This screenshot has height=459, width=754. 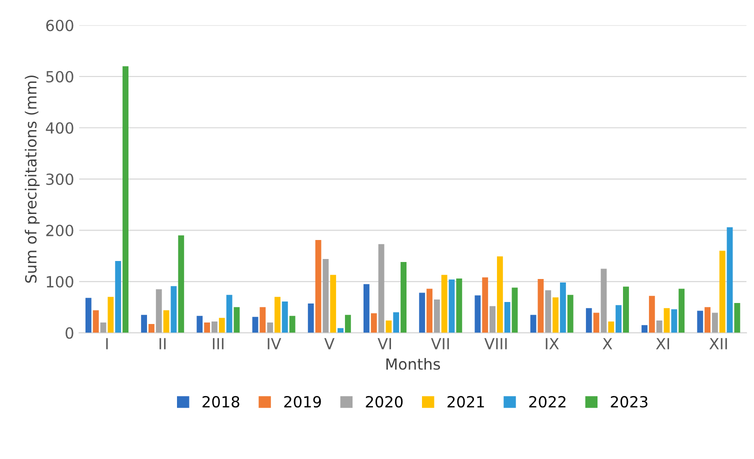 I want to click on x-tick-label: IX, so click(x=552, y=344).